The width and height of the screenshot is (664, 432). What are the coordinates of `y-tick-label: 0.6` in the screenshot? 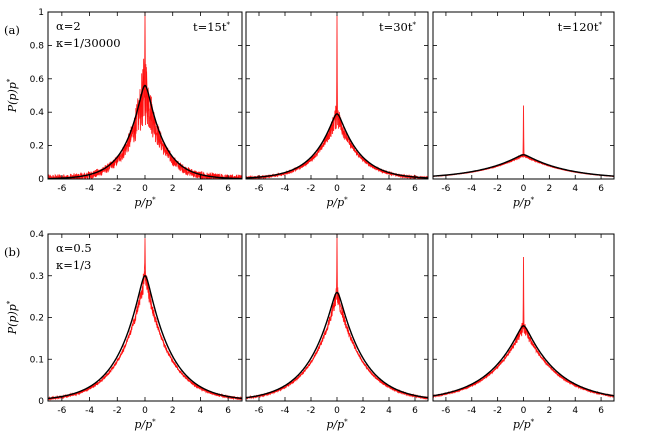 It's located at (37, 80).